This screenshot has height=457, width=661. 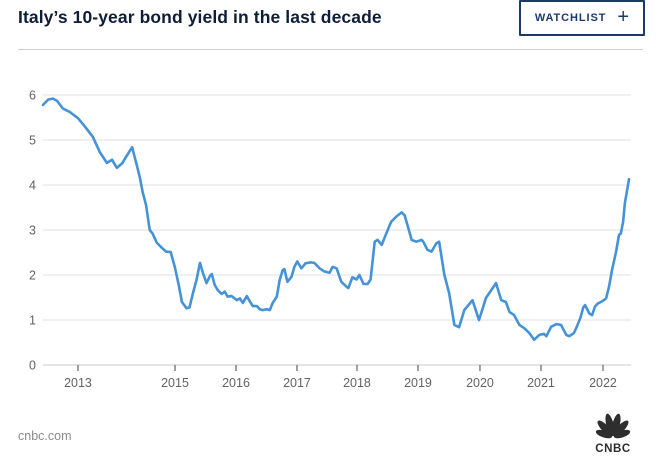 I want to click on watchlist-button-label: WATCHLIST, so click(x=570, y=18).